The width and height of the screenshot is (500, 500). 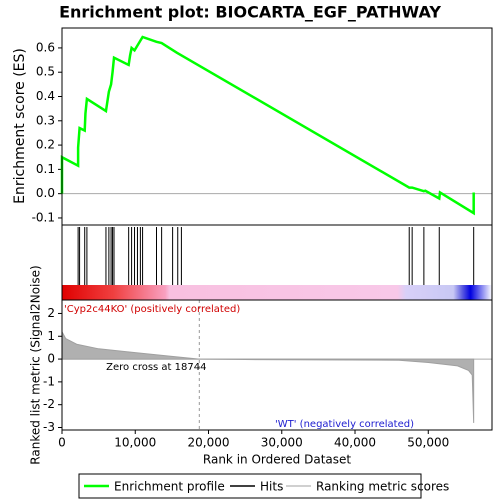 I want to click on y-tick-label: -3, so click(x=49, y=427).